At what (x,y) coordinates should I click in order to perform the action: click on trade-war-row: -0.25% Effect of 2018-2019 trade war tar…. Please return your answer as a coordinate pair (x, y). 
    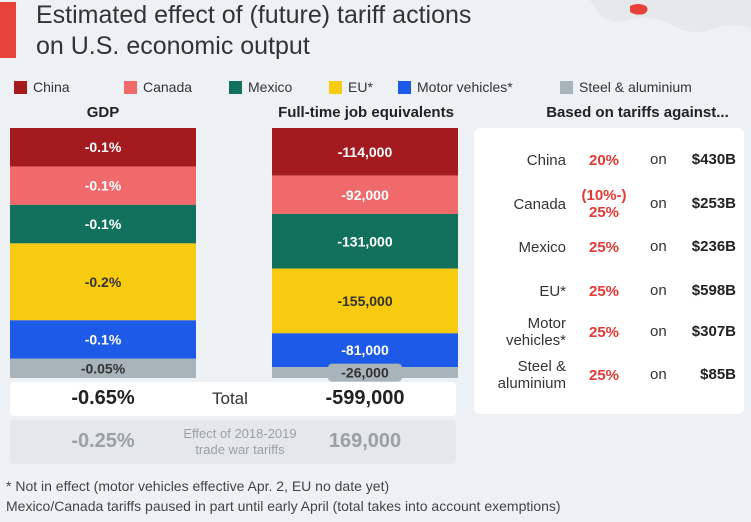
    Looking at the image, I should click on (233, 442).